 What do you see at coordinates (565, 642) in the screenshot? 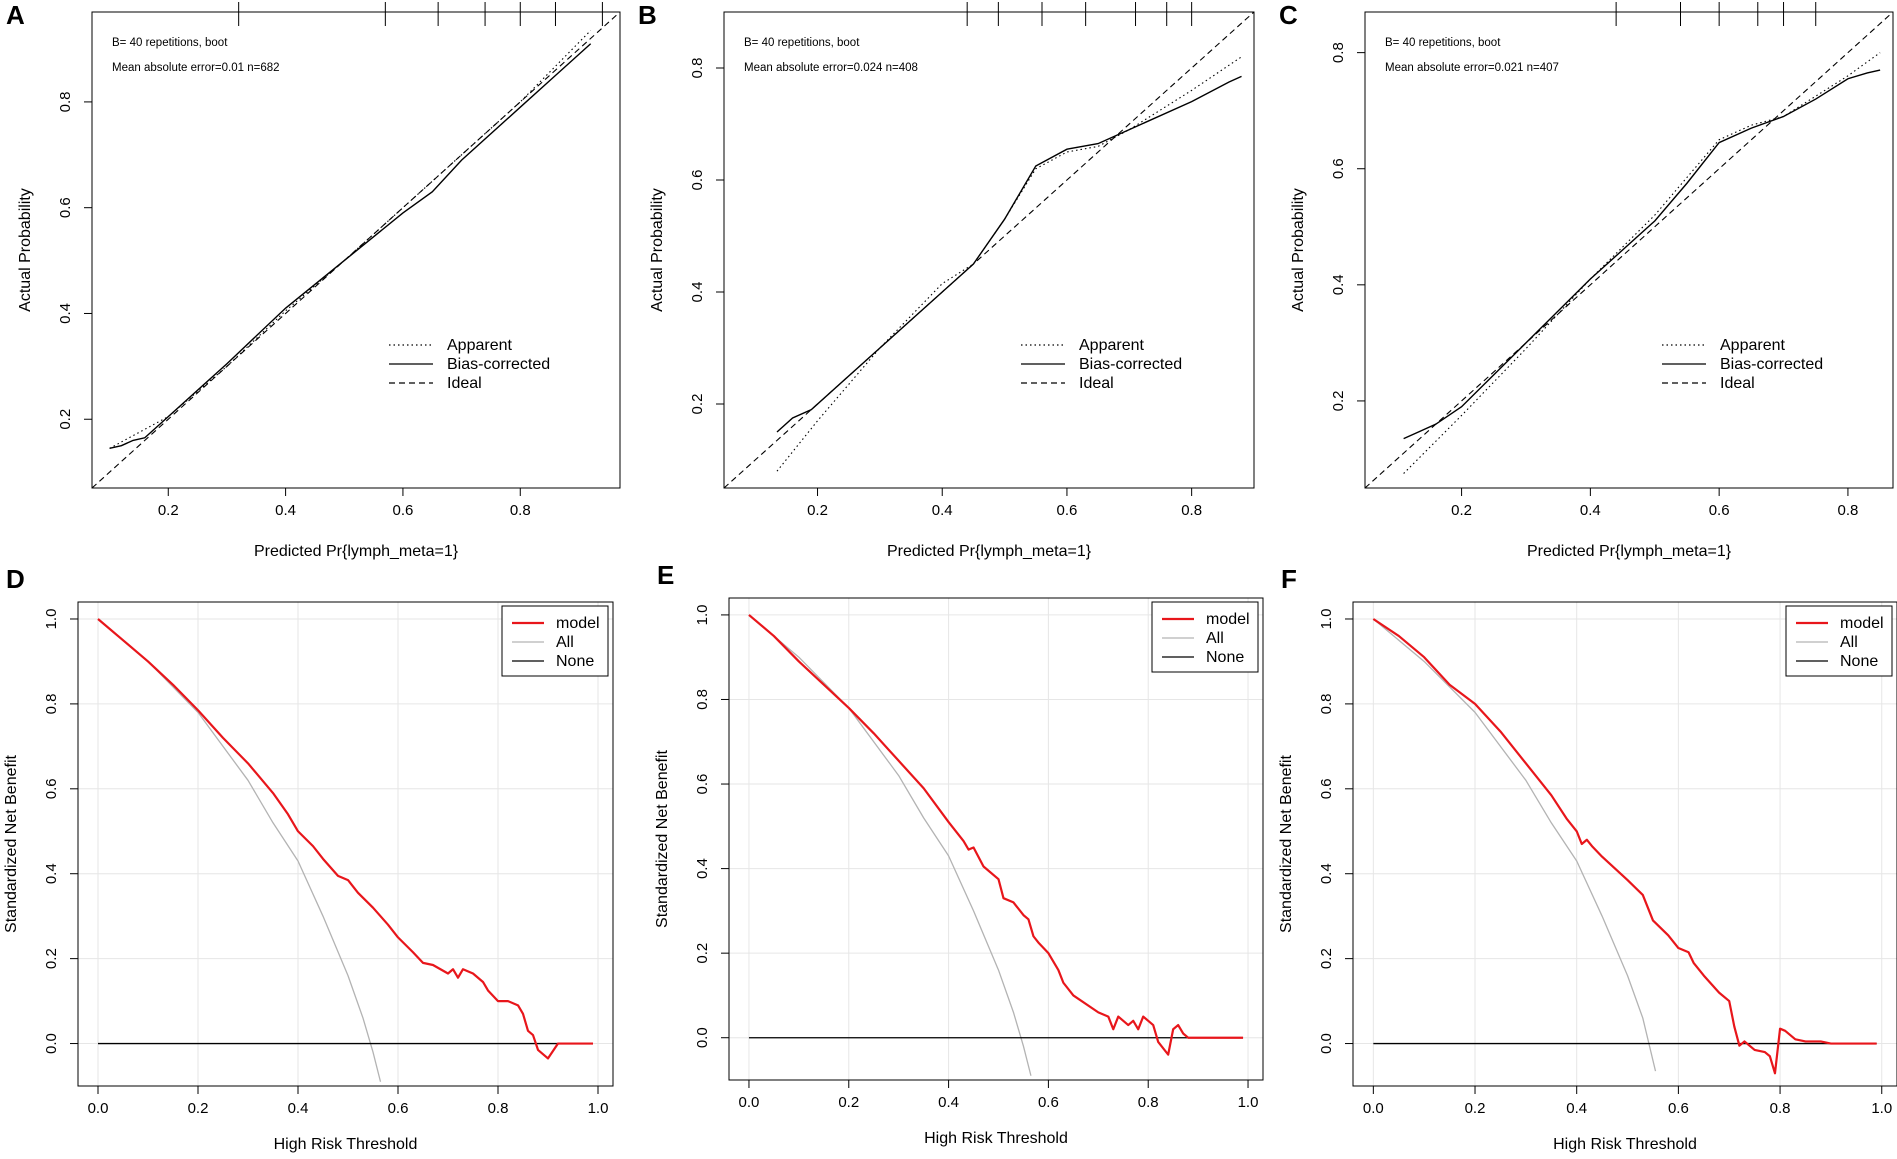
I see `legend-label: All` at bounding box center [565, 642].